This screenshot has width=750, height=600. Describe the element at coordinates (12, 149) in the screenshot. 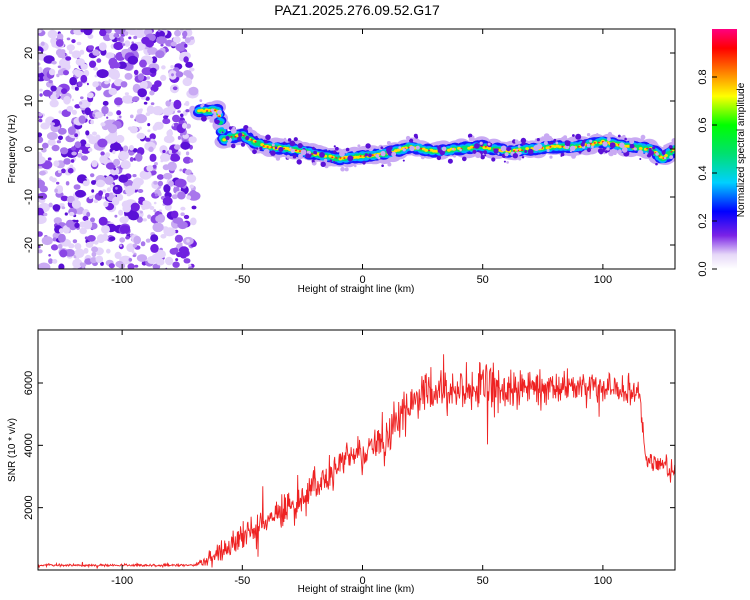

I see `spectrogram-ylabel: Frequency (Hz)` at that location.